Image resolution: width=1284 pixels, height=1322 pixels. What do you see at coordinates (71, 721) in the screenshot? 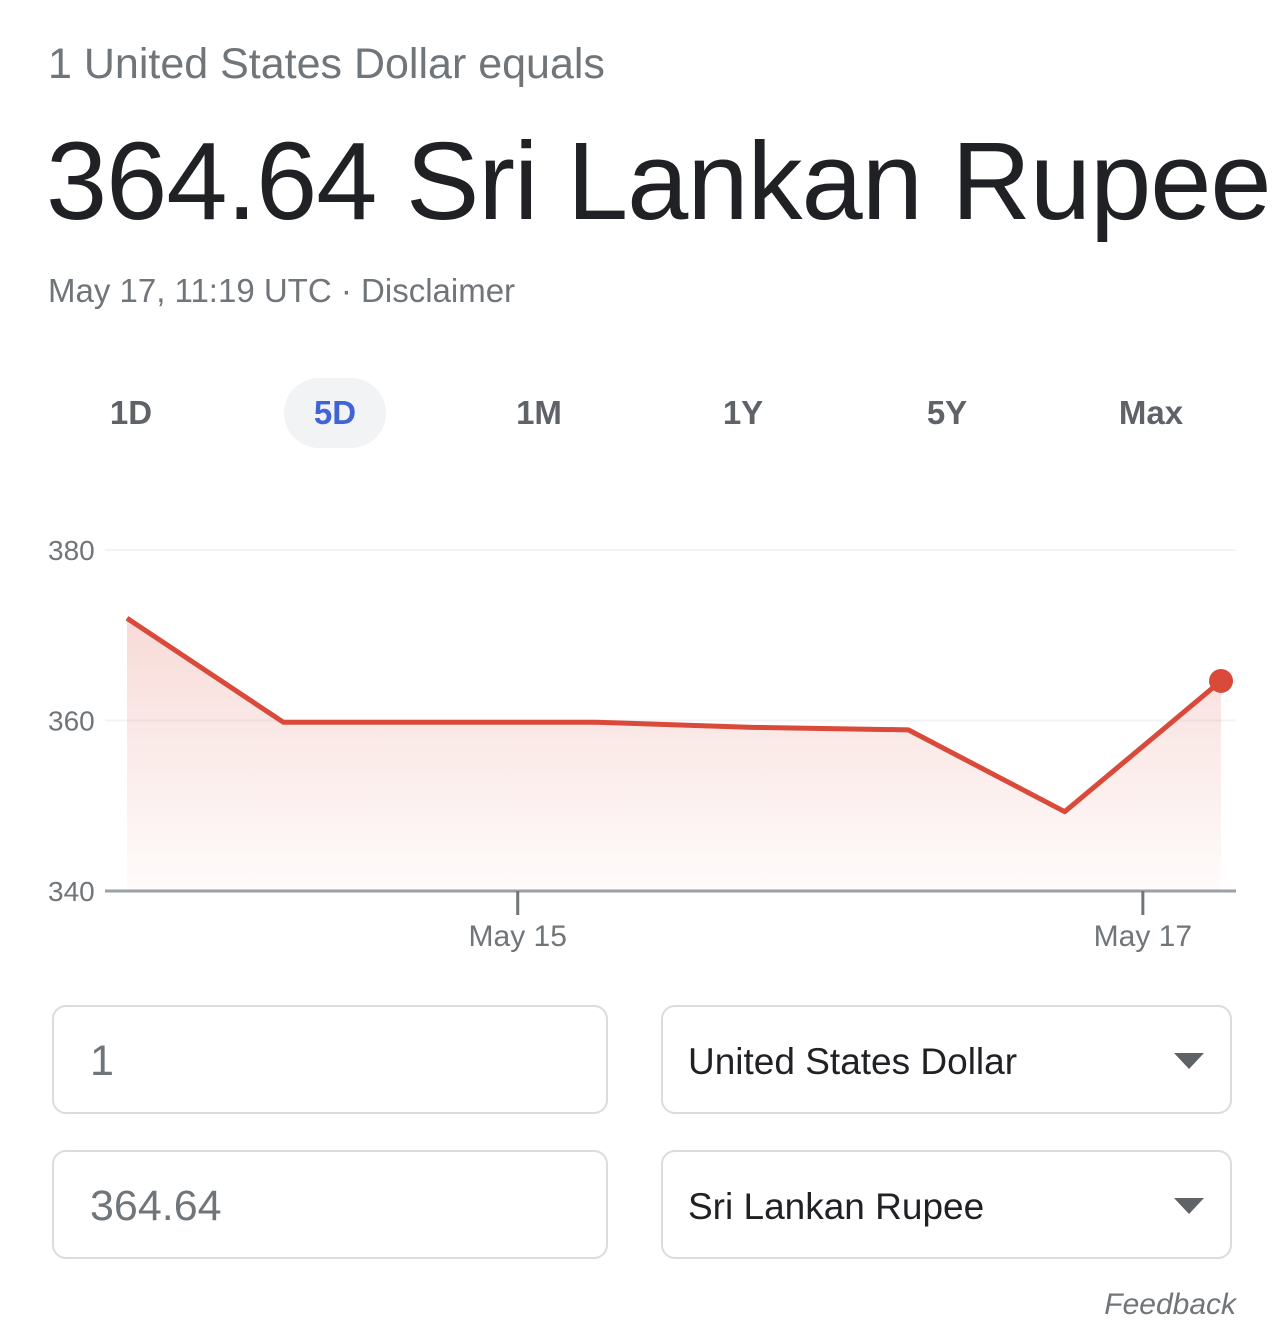
I see `y-tick-label: 360` at bounding box center [71, 721].